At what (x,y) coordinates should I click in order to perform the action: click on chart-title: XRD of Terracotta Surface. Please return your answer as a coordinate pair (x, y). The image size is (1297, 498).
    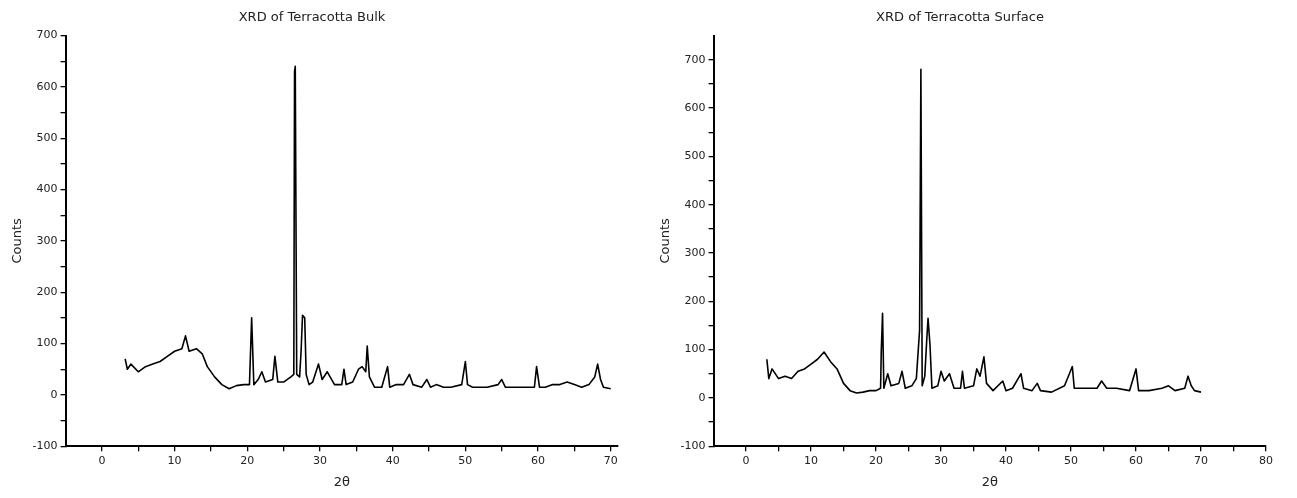
    Looking at the image, I should click on (960, 17).